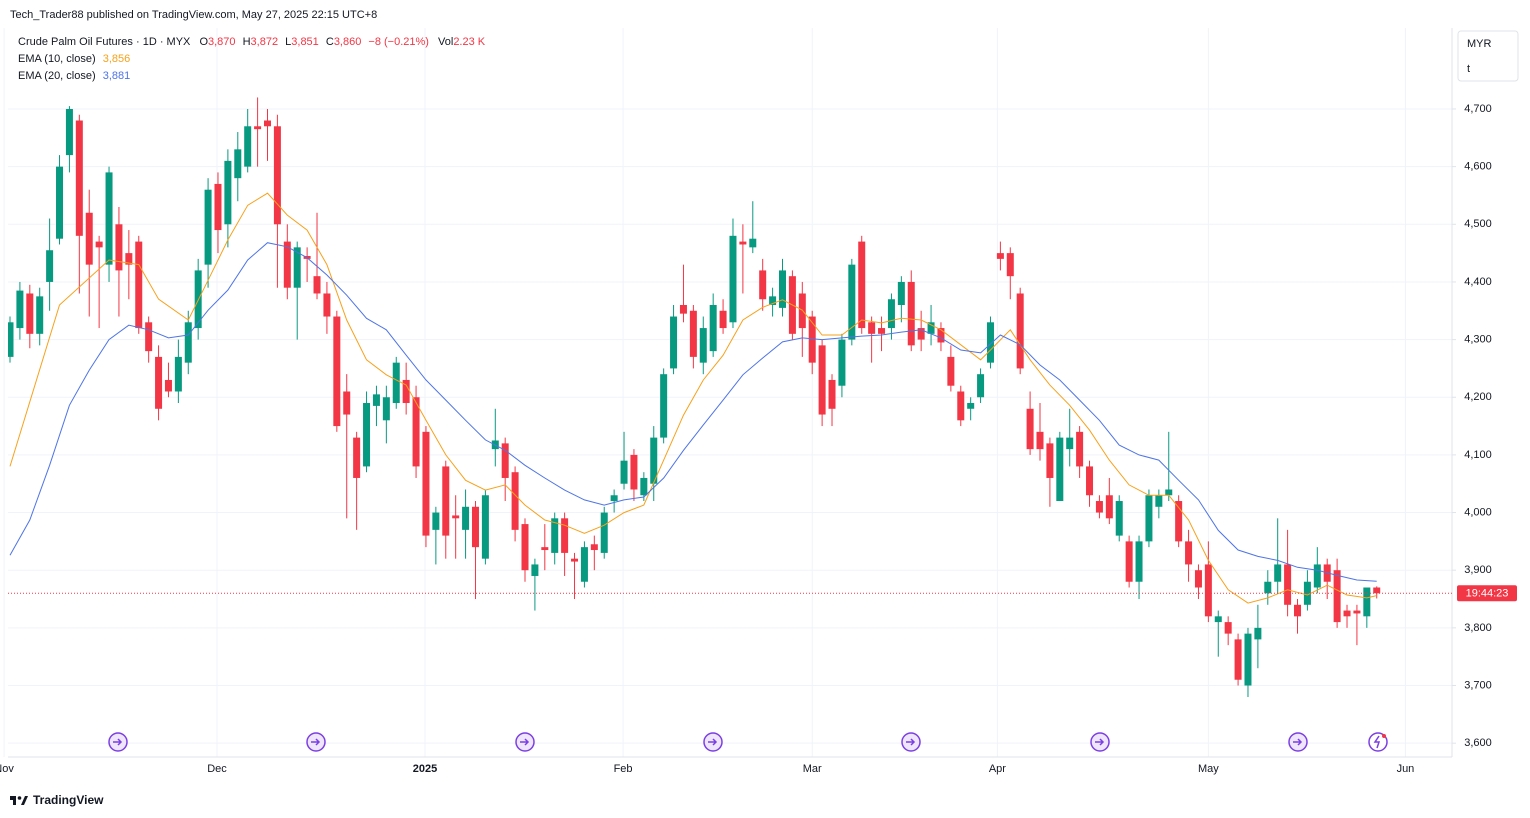 The image size is (1530, 818). I want to click on legend-ema20: EMA (20, close) 3,881, so click(74, 76).